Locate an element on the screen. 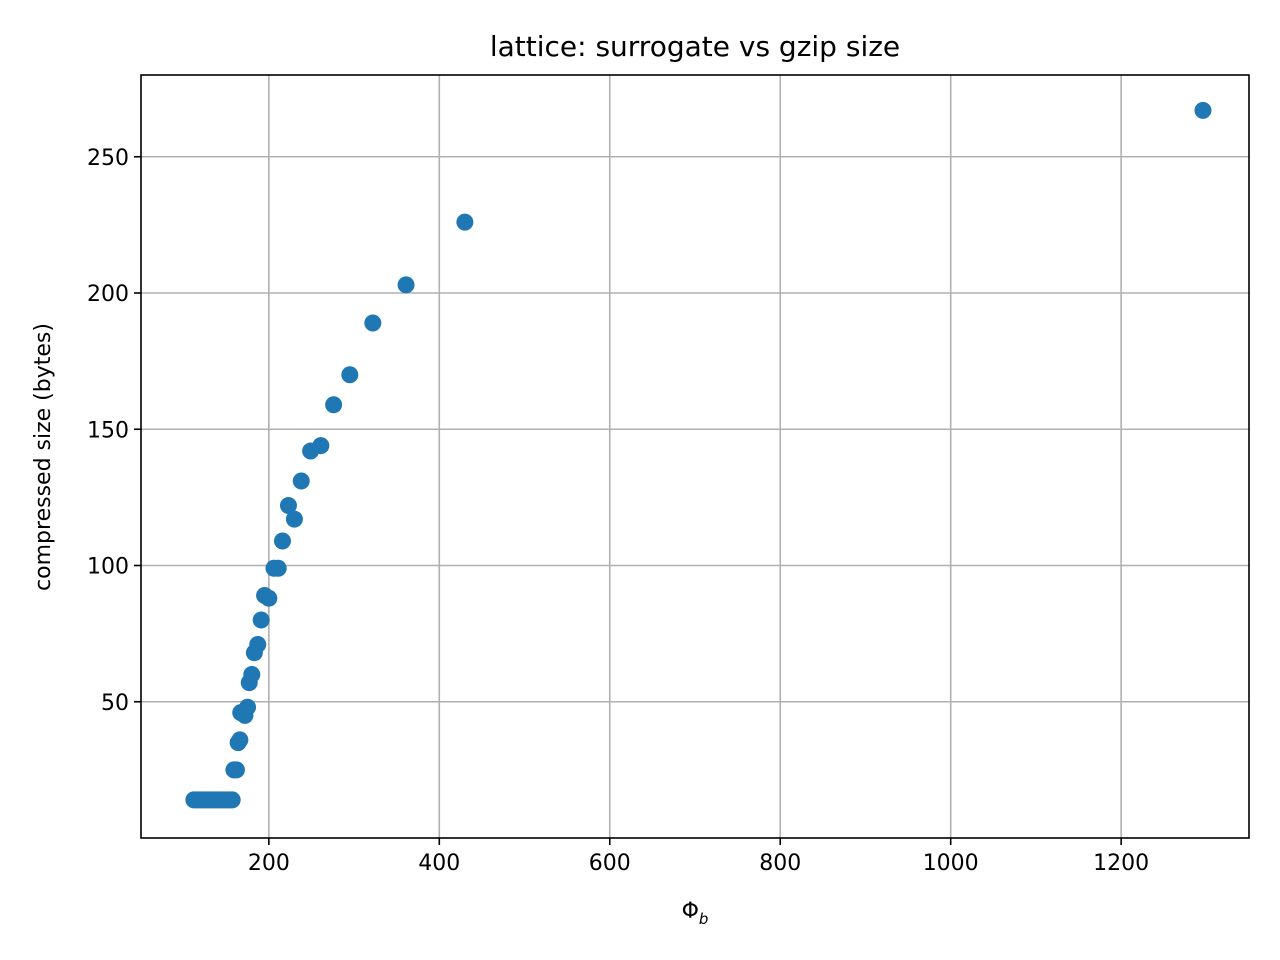 The height and width of the screenshot is (960, 1280). x-axis-label-main: Φ is located at coordinates (690, 911).